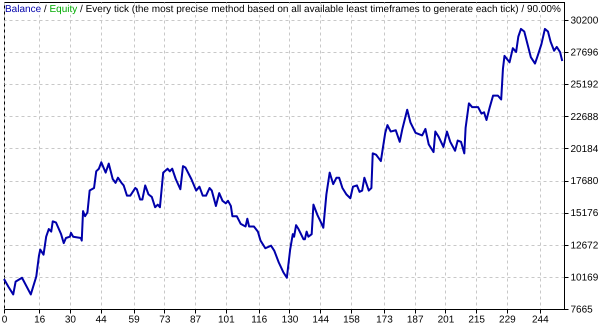 The height and width of the screenshot is (323, 600). What do you see at coordinates (102, 318) in the screenshot?
I see `x-tick-label: 44` at bounding box center [102, 318].